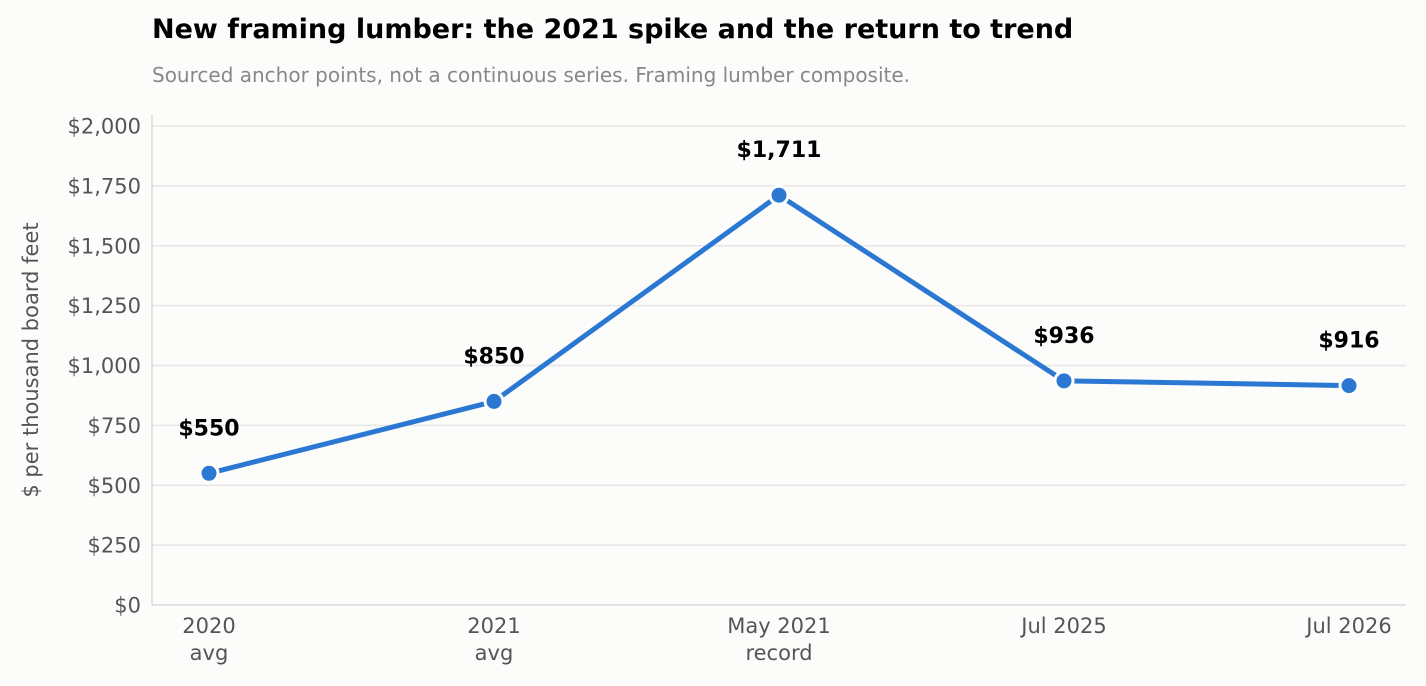 The width and height of the screenshot is (1426, 686). Describe the element at coordinates (1062, 626) in the screenshot. I see `x-tick-label: Jul 2025` at that location.